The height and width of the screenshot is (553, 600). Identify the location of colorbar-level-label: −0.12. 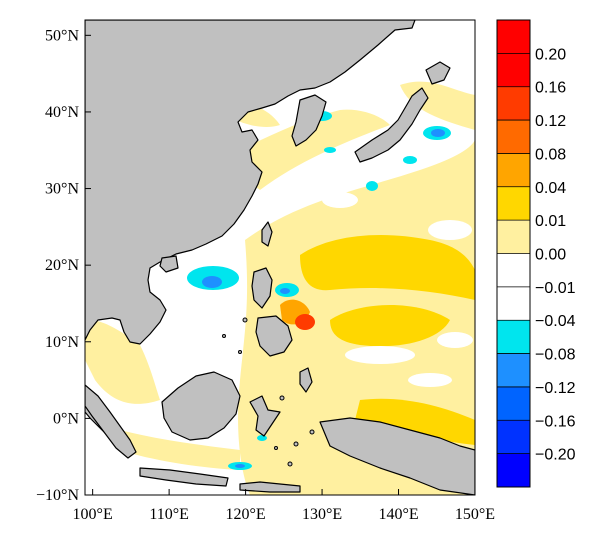
(555, 388).